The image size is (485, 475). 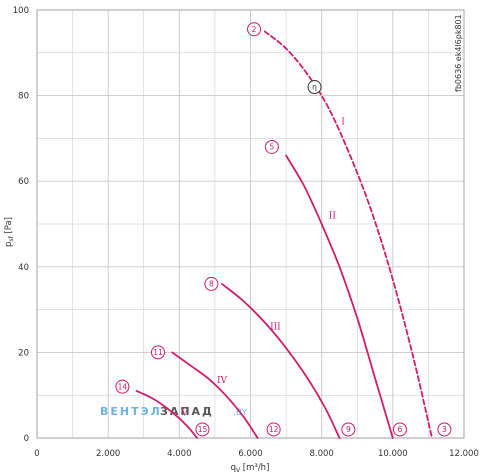 What do you see at coordinates (458, 53) in the screenshot?
I see `code-label: fb0636 ek4l6pk801` at bounding box center [458, 53].